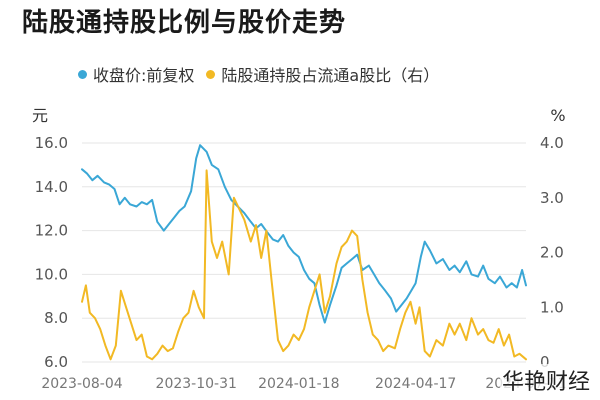 Image resolution: width=600 pixels, height=400 pixels. I want to click on legend-marker-price, so click(82, 74).